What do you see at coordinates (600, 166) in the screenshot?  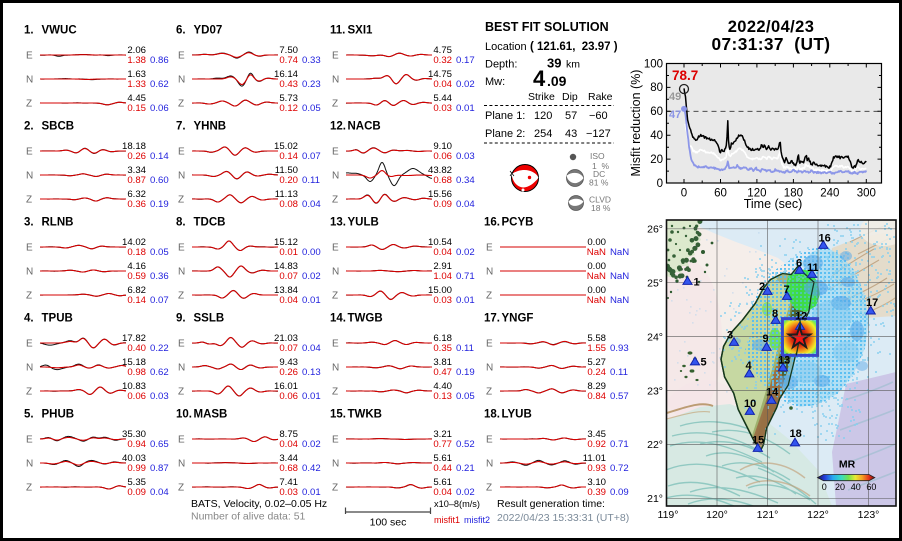 I see `svg-text: 1 %` at bounding box center [600, 166].